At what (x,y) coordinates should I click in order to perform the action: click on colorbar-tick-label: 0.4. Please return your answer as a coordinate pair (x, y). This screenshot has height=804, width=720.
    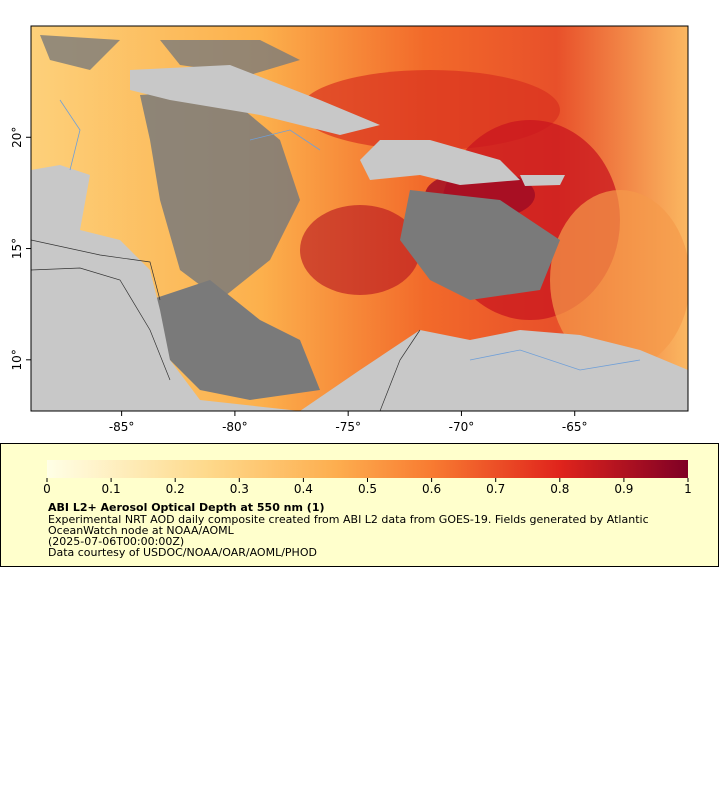
    Looking at the image, I should click on (303, 489).